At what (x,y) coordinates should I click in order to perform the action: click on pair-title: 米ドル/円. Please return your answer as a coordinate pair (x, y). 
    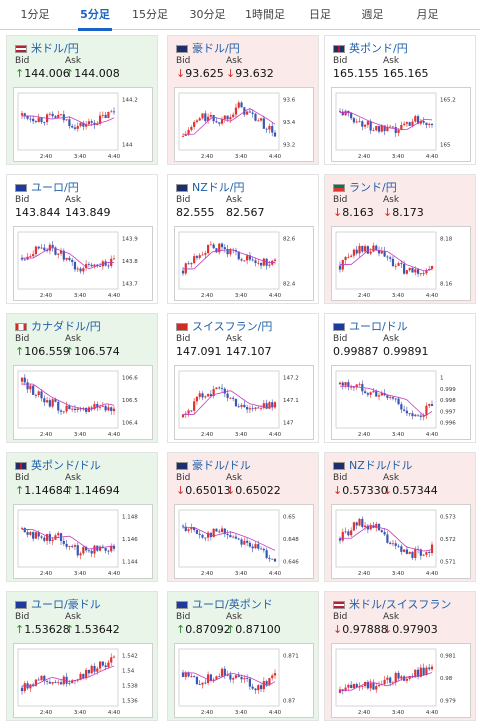
    Looking at the image, I should click on (47, 48).